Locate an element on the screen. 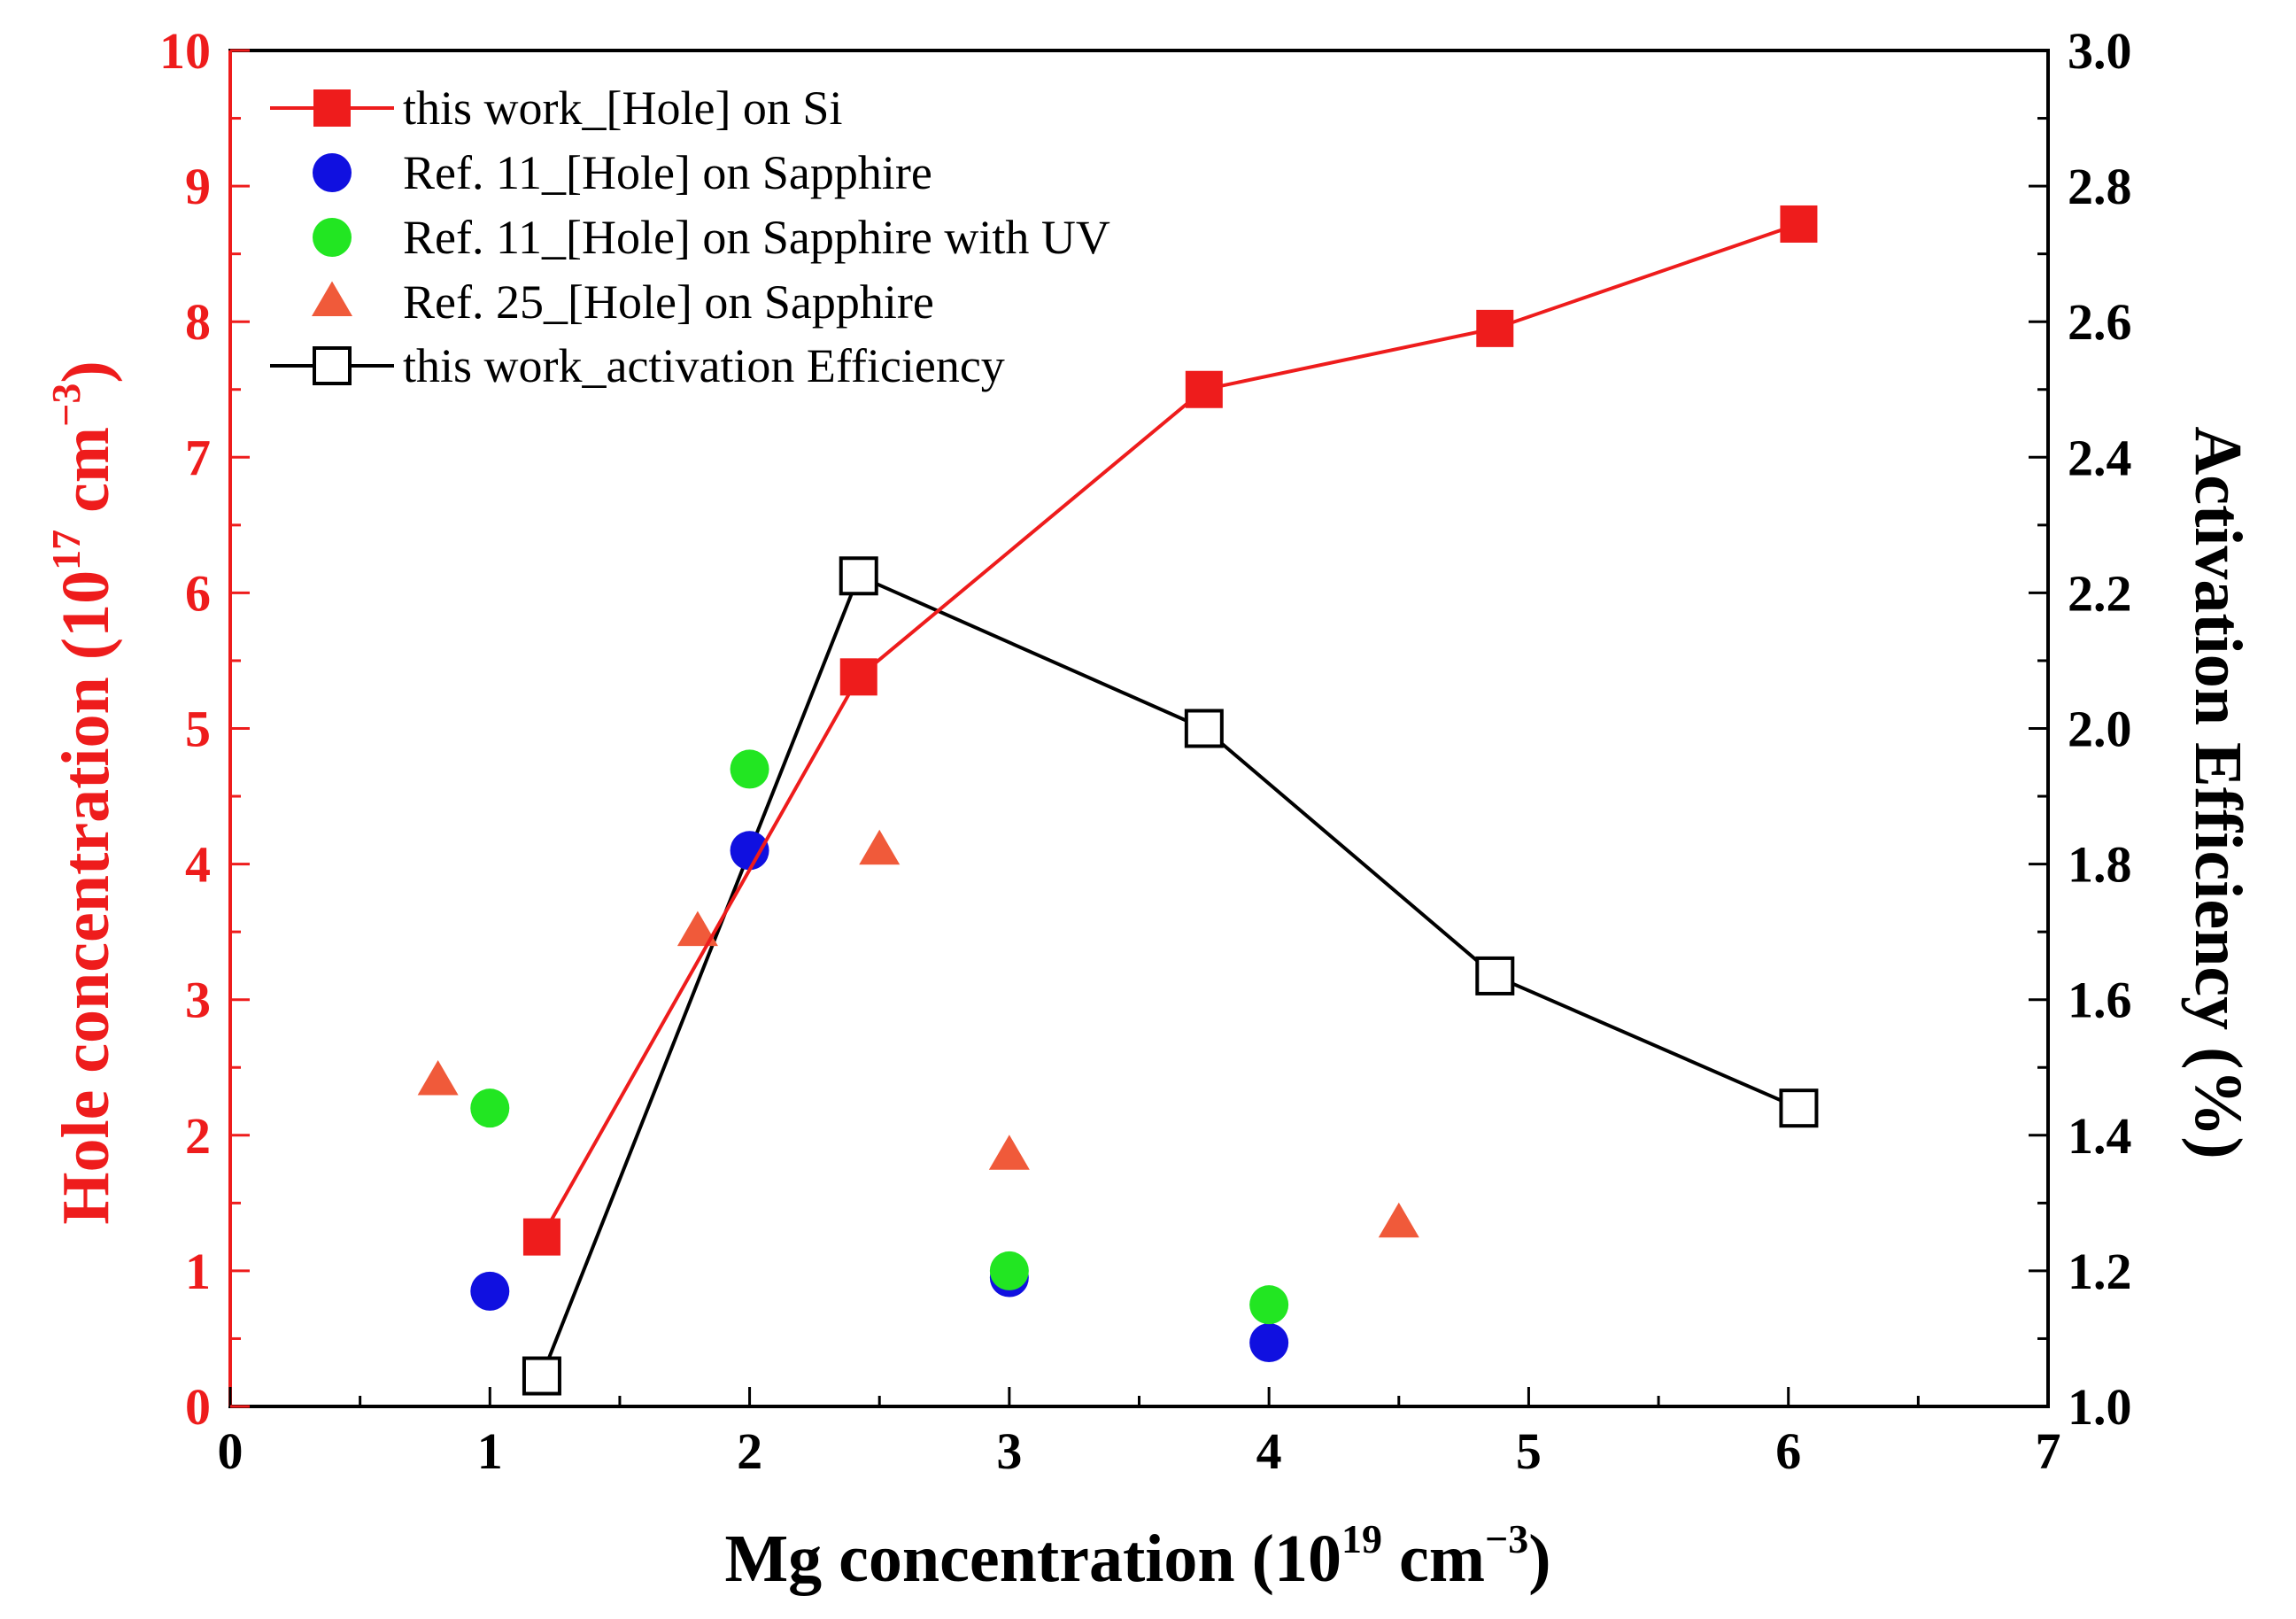  right-y-tick-label: 1.0 is located at coordinates (2100, 1407).